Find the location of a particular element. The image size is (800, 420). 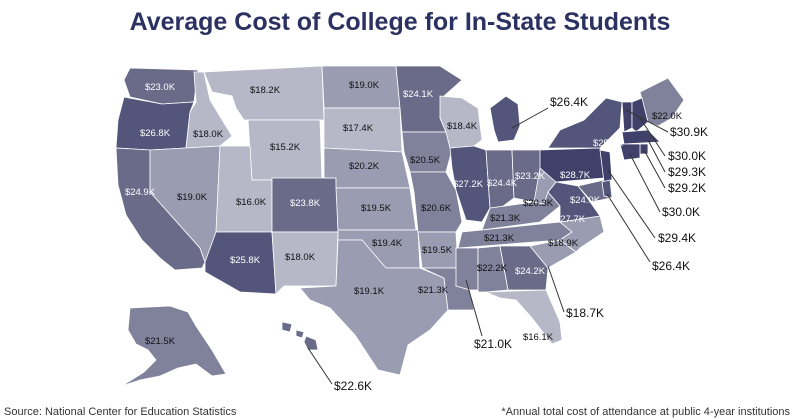

state-mi is located at coordinates (505, 119).